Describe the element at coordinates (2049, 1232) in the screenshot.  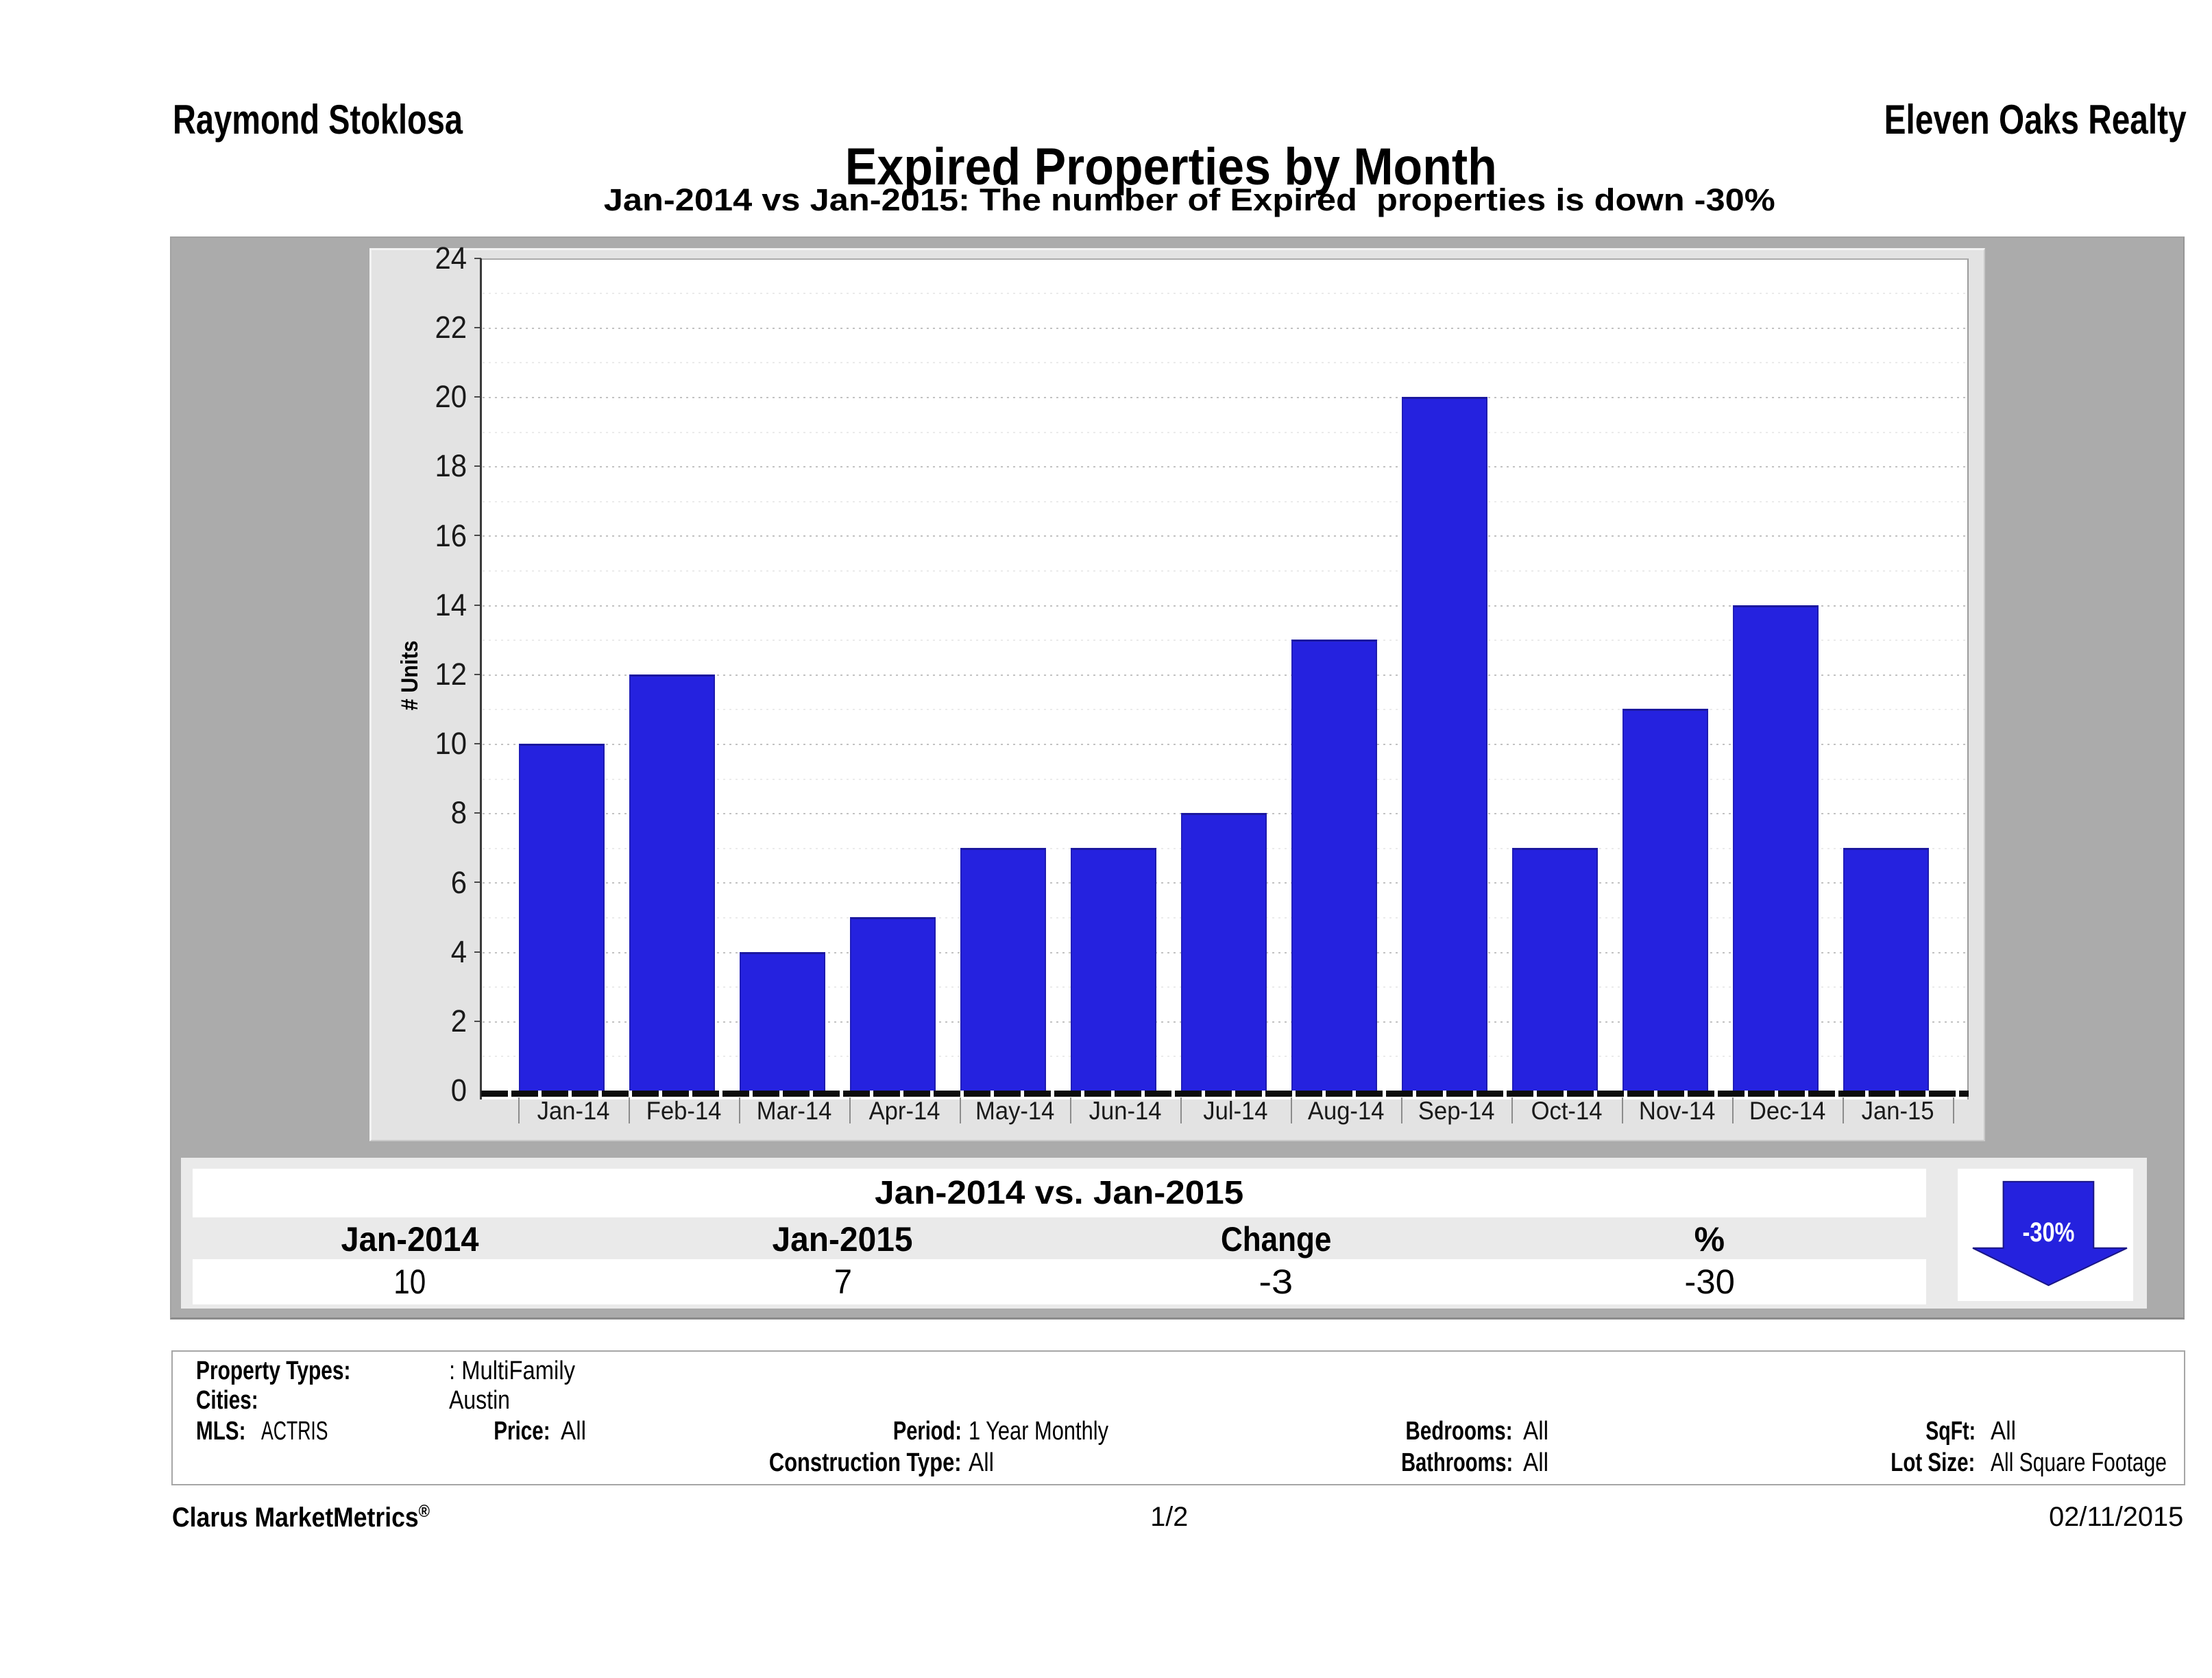
I see `svg-text: -30%` at that location.